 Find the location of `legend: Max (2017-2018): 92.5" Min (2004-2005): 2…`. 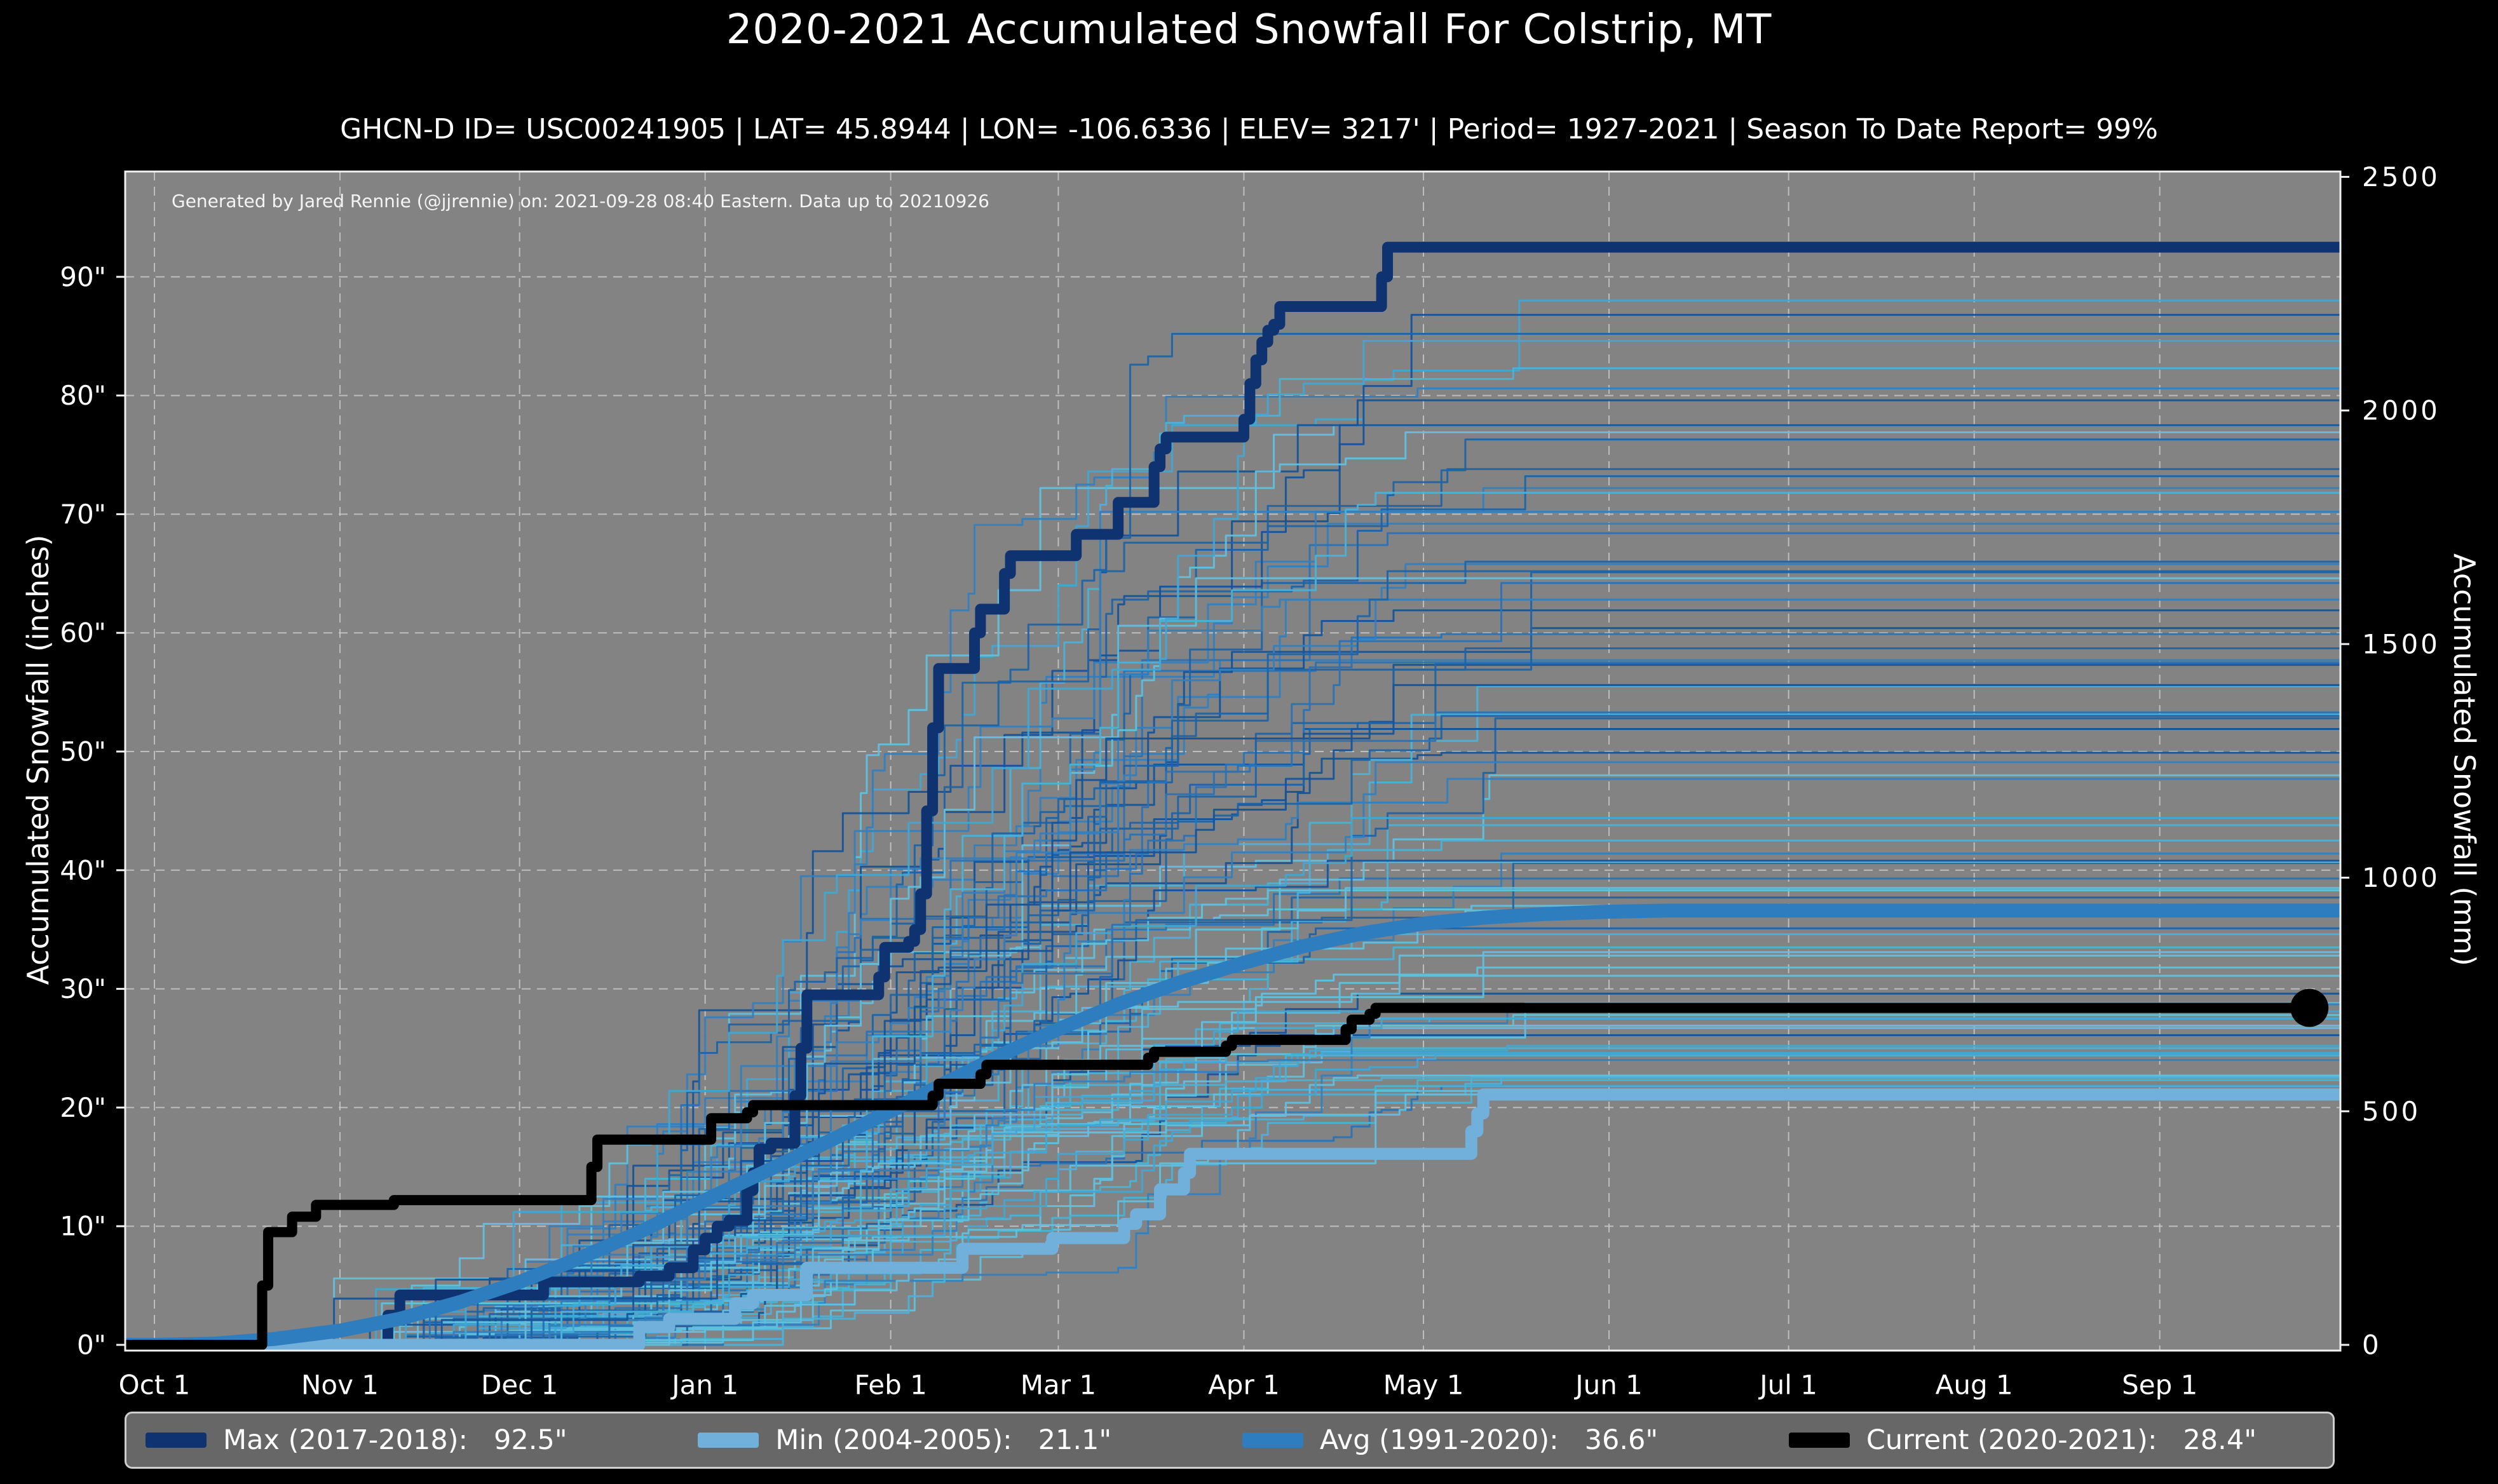

legend: Max (2017-2018): 92.5" Min (2004-2005): 2… is located at coordinates (1230, 1440).